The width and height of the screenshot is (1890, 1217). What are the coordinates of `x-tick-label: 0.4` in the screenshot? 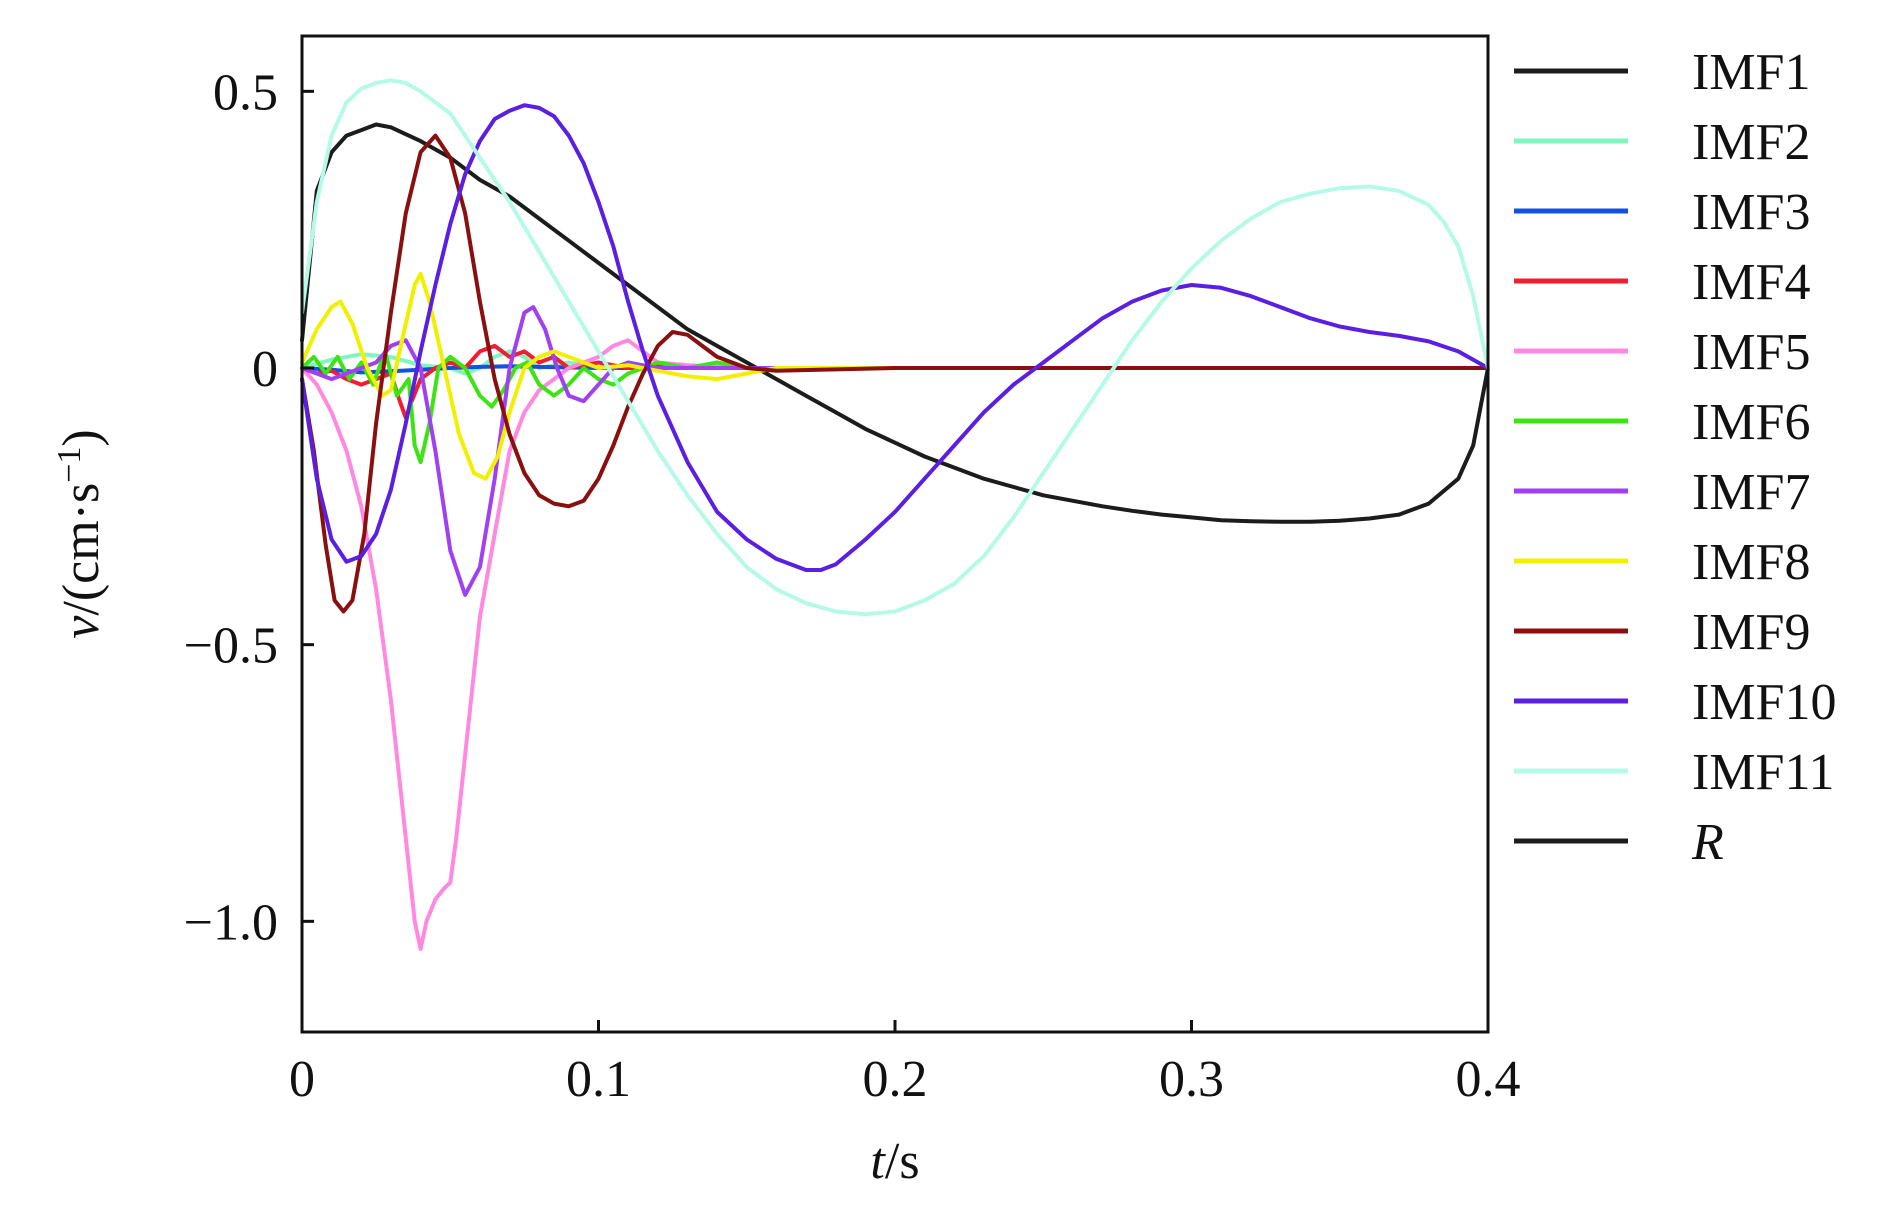 It's located at (1488, 1079).